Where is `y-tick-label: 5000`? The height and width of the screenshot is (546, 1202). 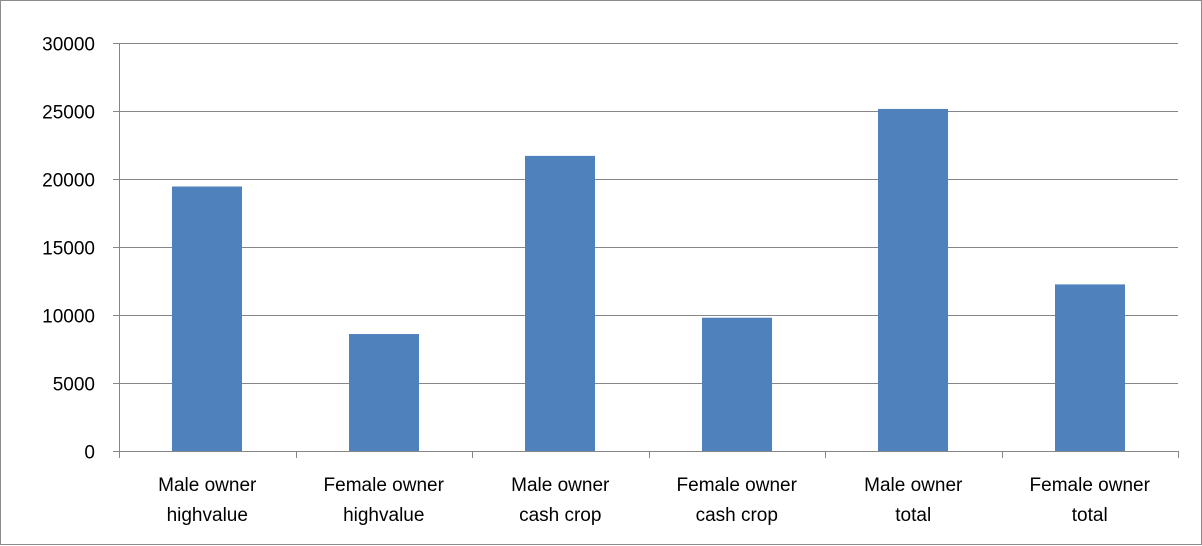
y-tick-label: 5000 is located at coordinates (74, 385).